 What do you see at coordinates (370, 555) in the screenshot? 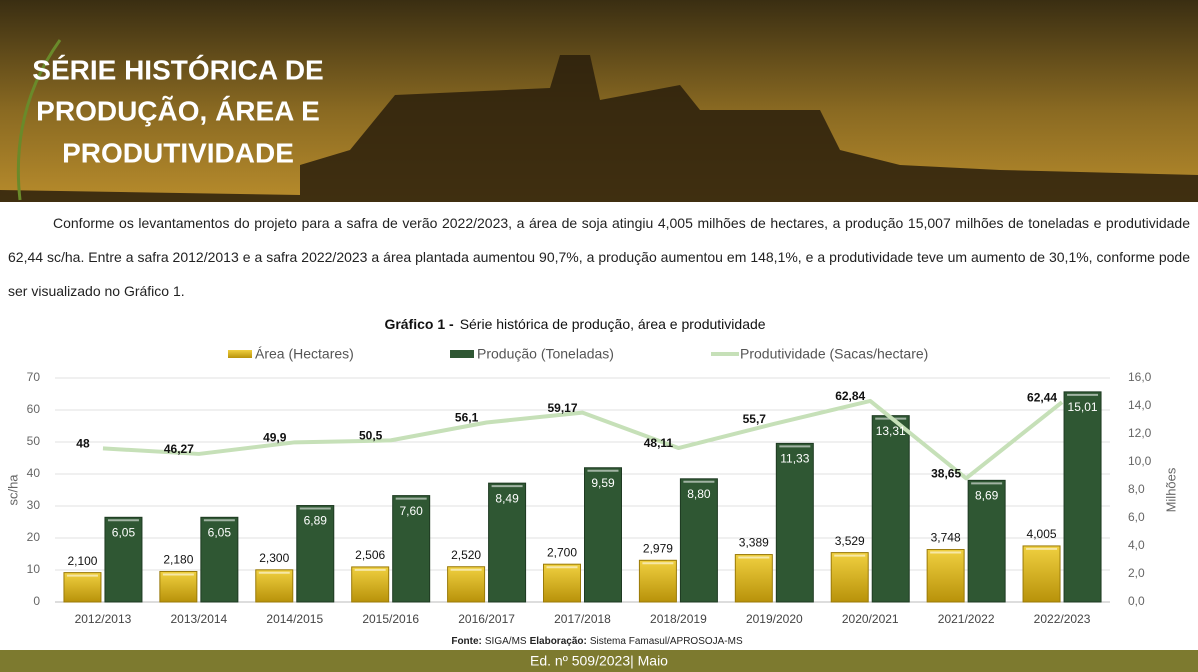
I see `data-label: 2,506` at bounding box center [370, 555].